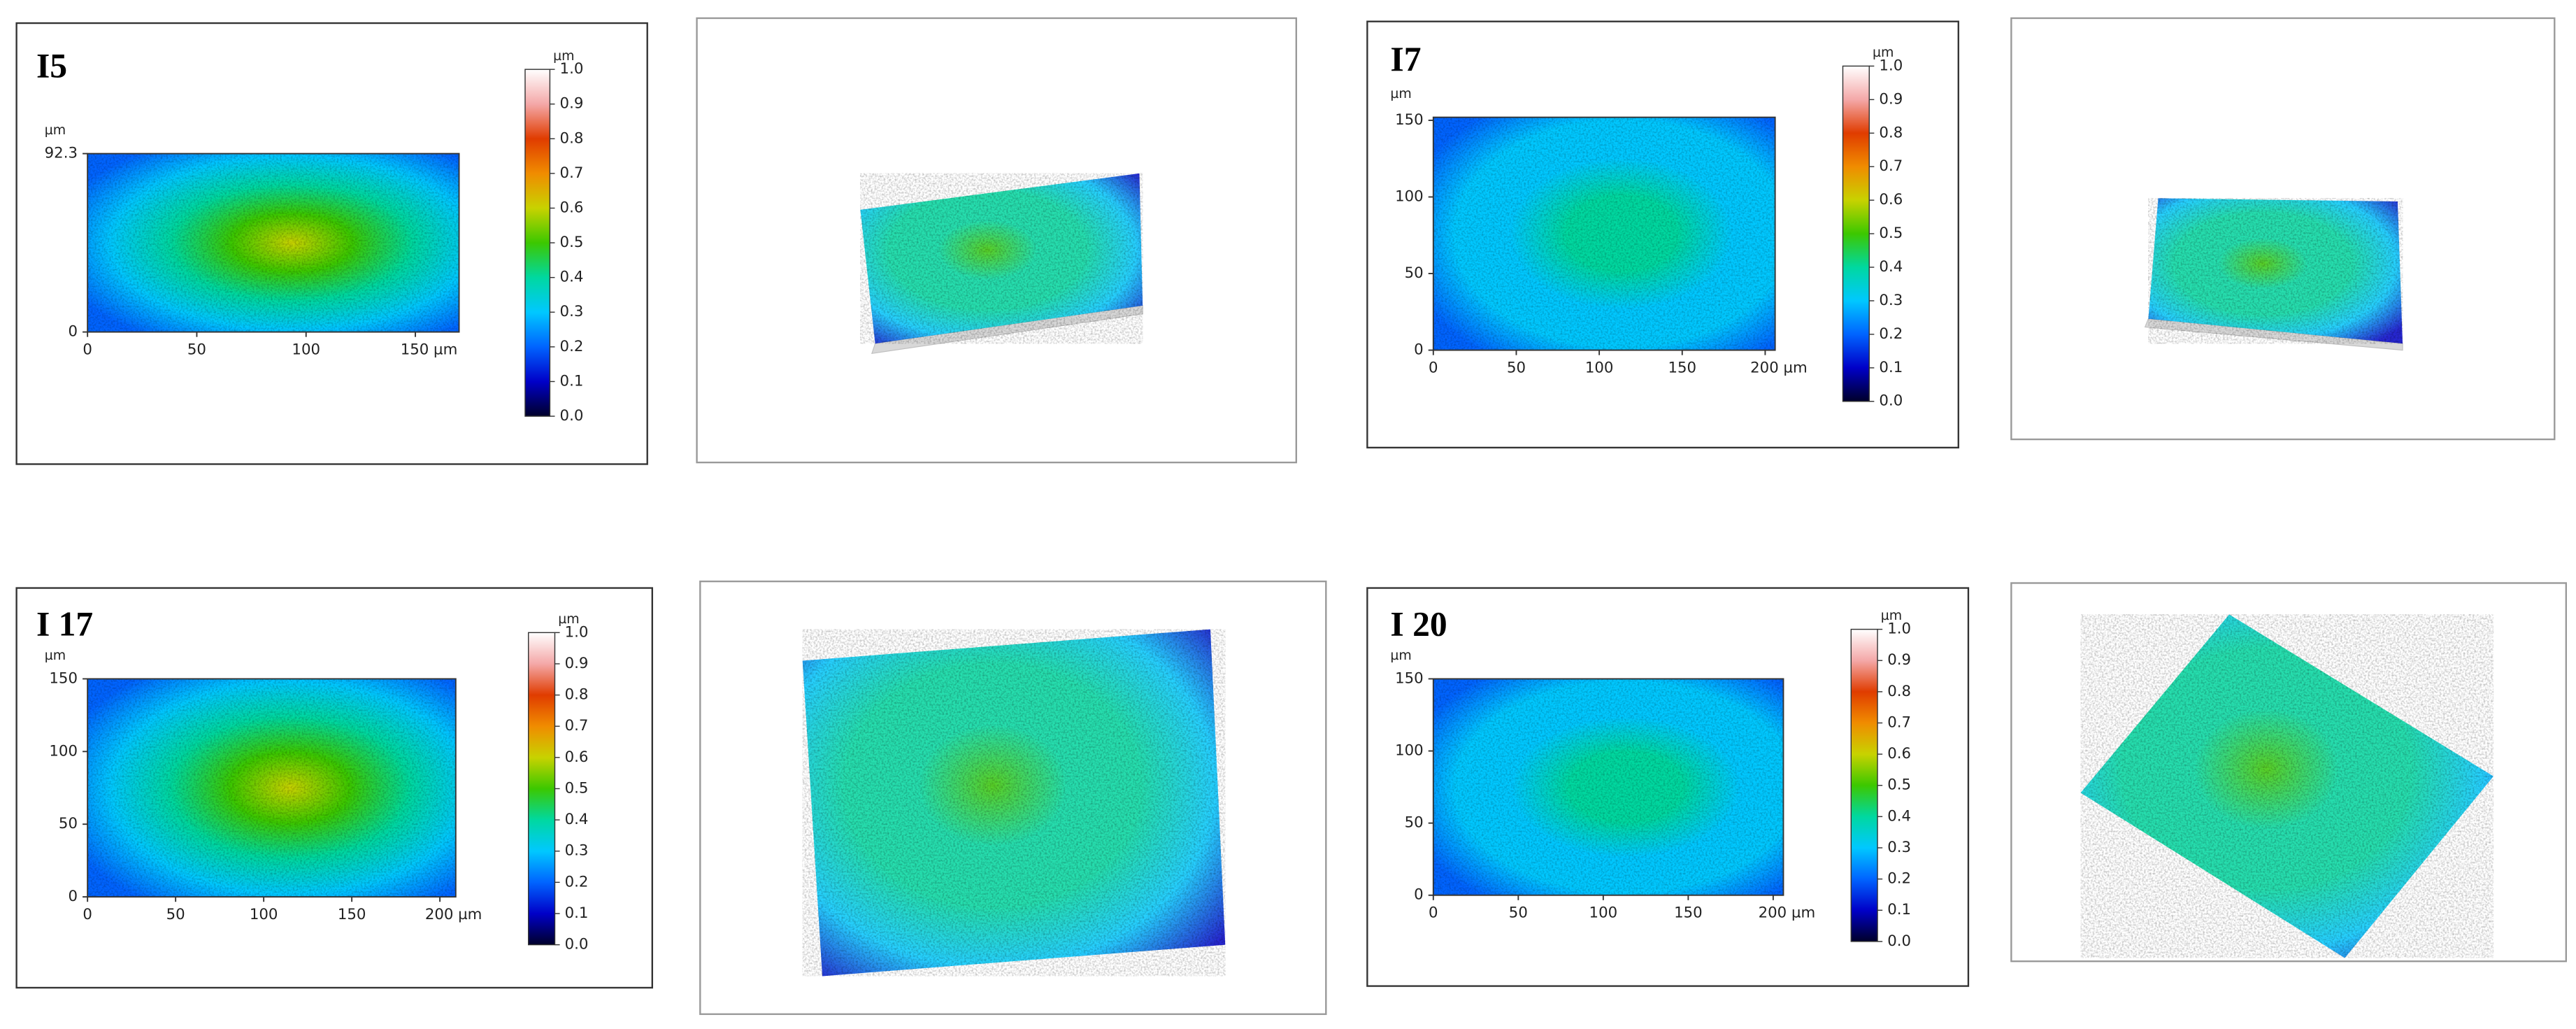  I want to click on panel-title: I 20, so click(1418, 624).